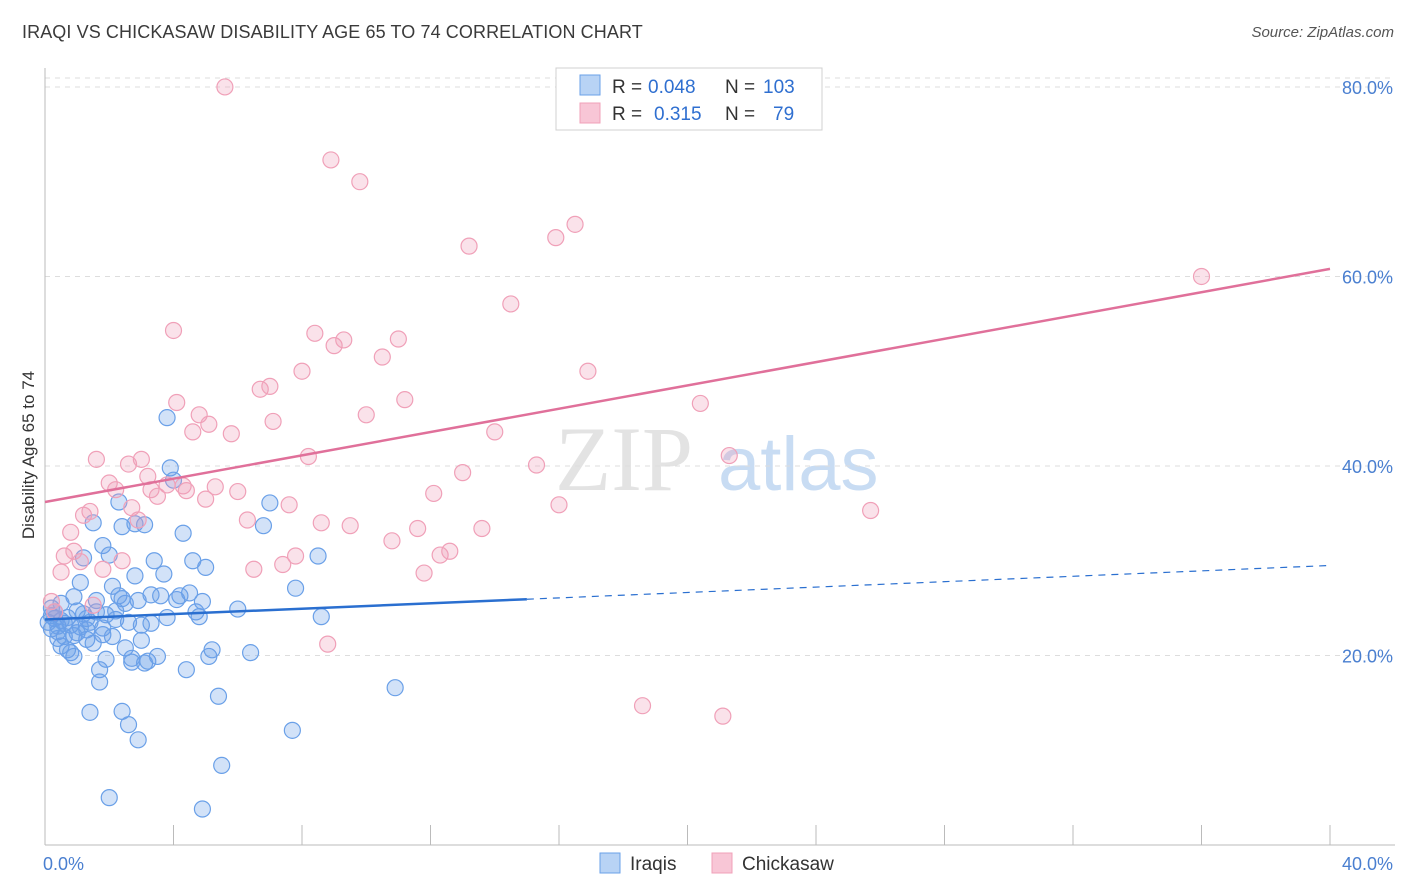 The width and height of the screenshot is (1406, 892). I want to click on x-tick-label-min: 0.0%, so click(63, 864).